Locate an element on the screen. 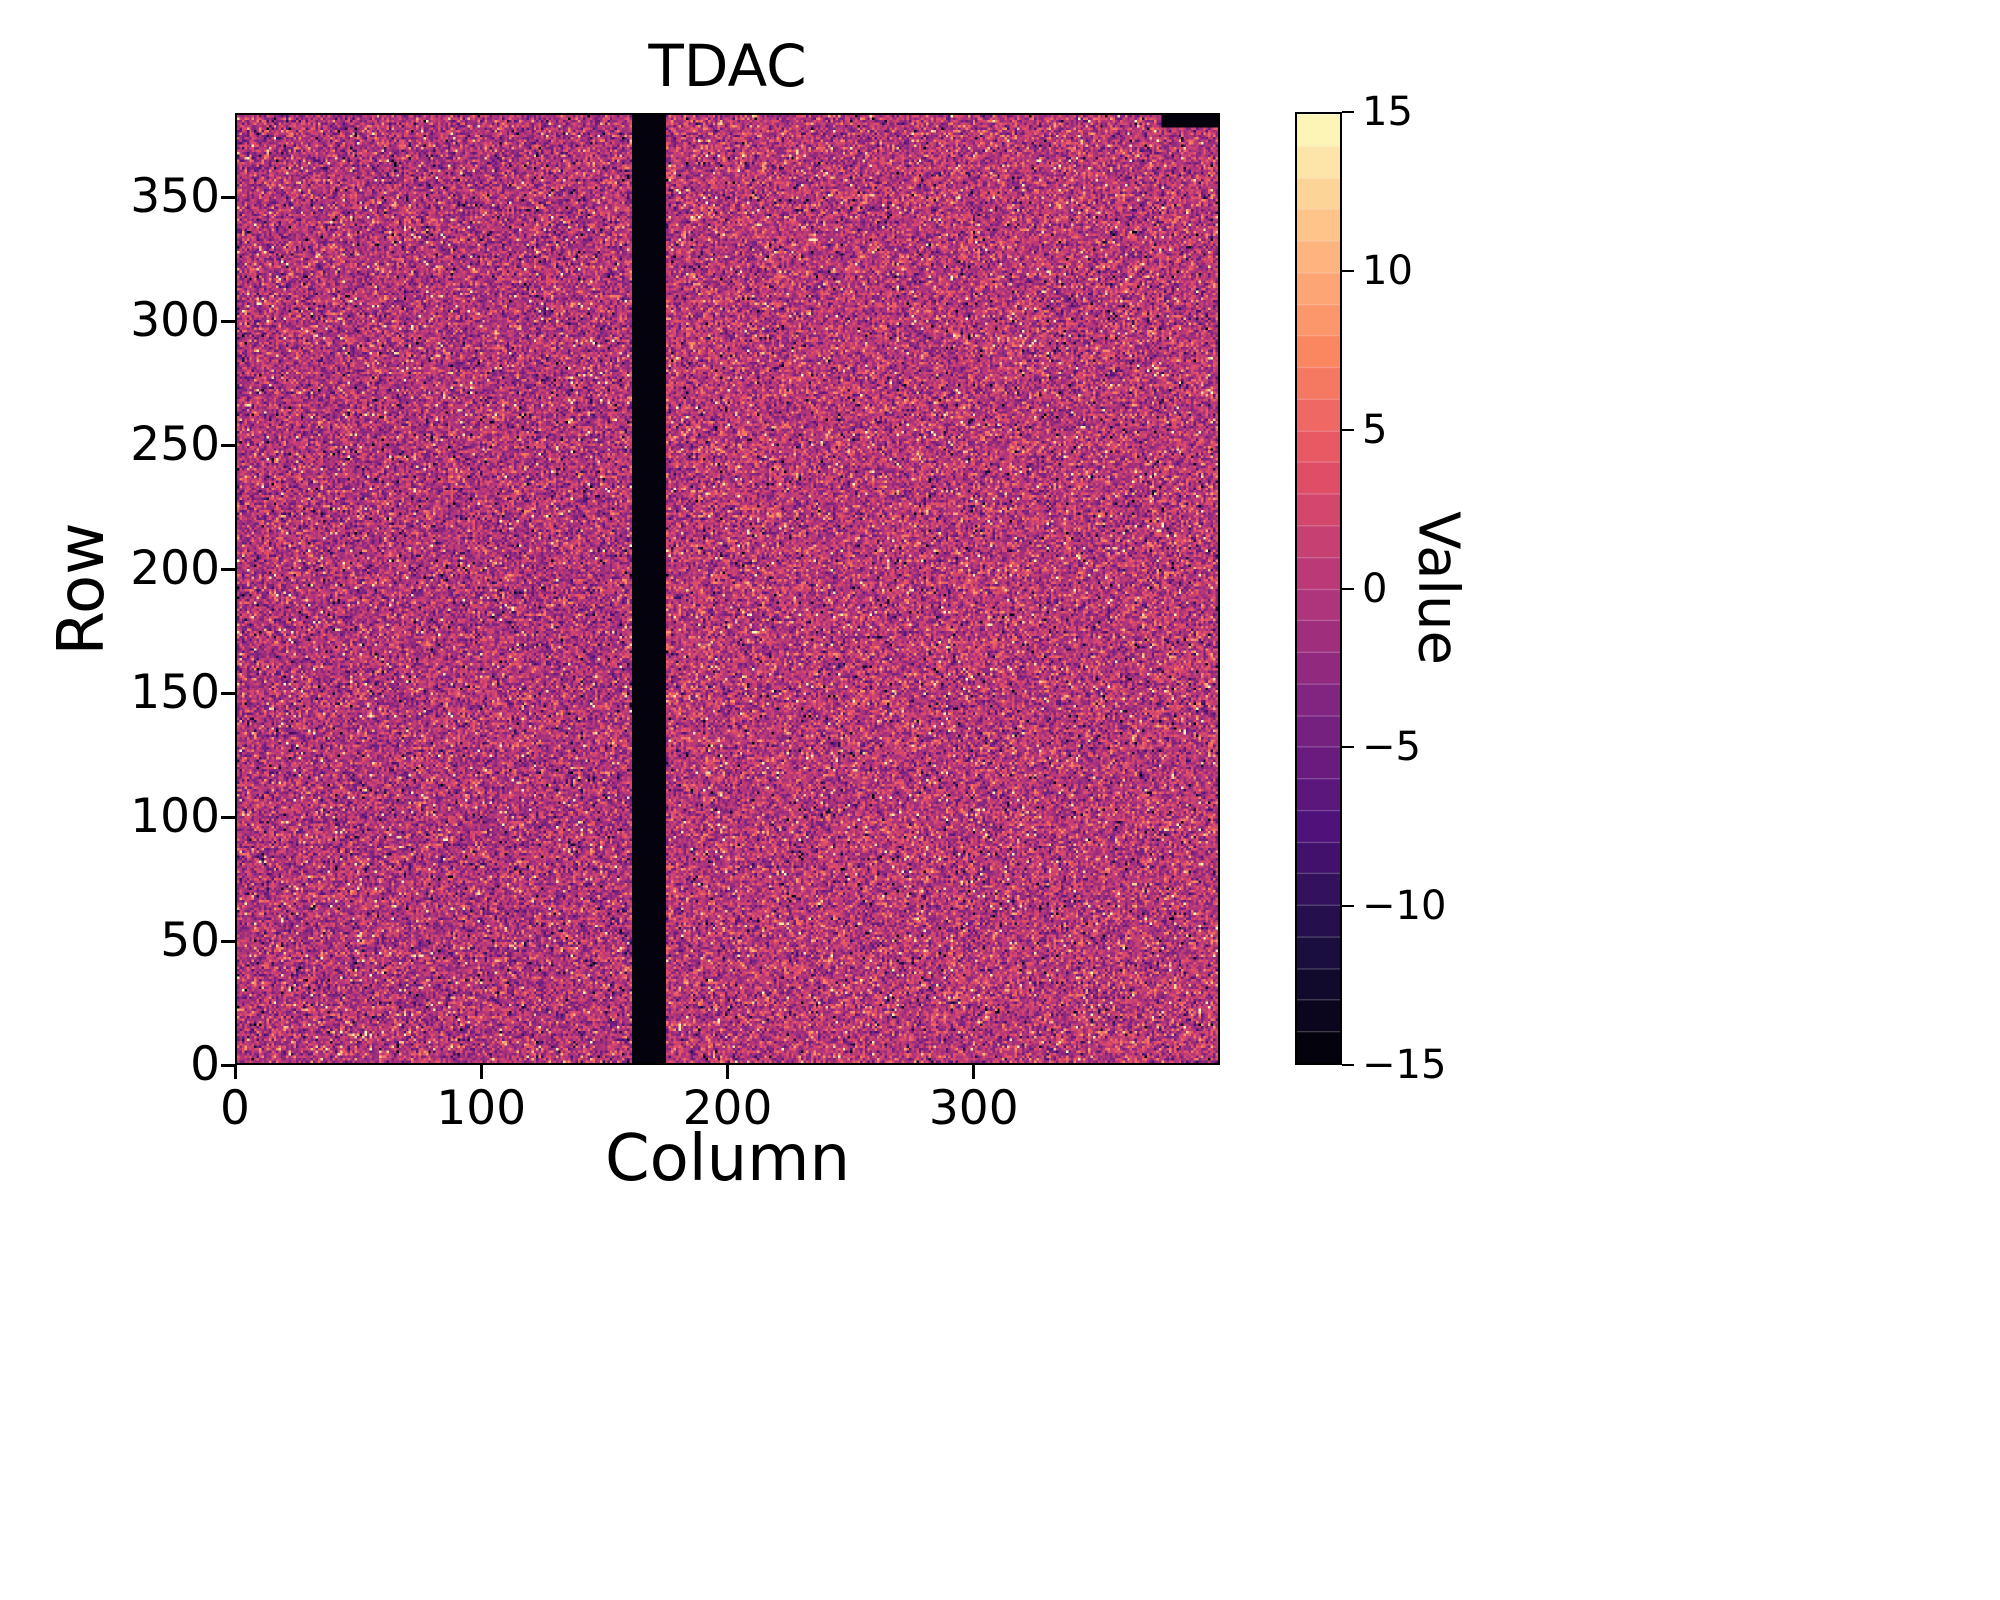 The image size is (2000, 1600). x-tick-label: 300 is located at coordinates (973, 1108).